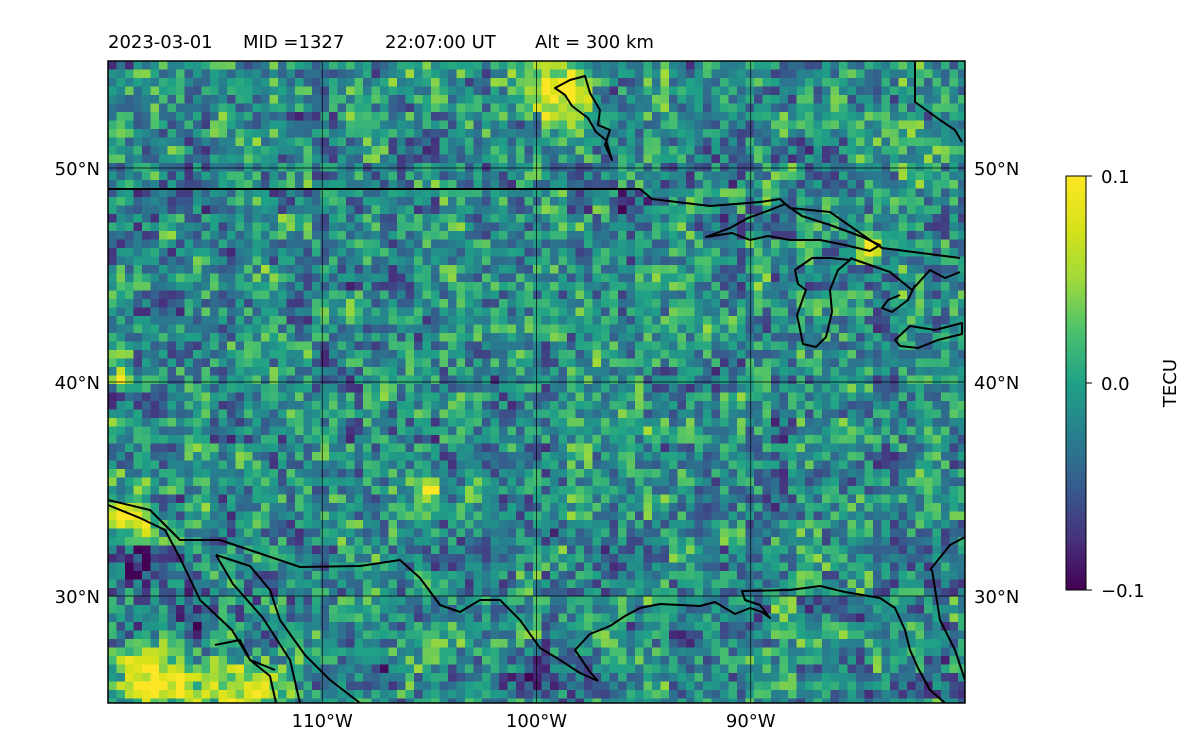 The width and height of the screenshot is (1200, 750). What do you see at coordinates (996, 383) in the screenshot?
I see `y-tick-label-right: 40°N` at bounding box center [996, 383].